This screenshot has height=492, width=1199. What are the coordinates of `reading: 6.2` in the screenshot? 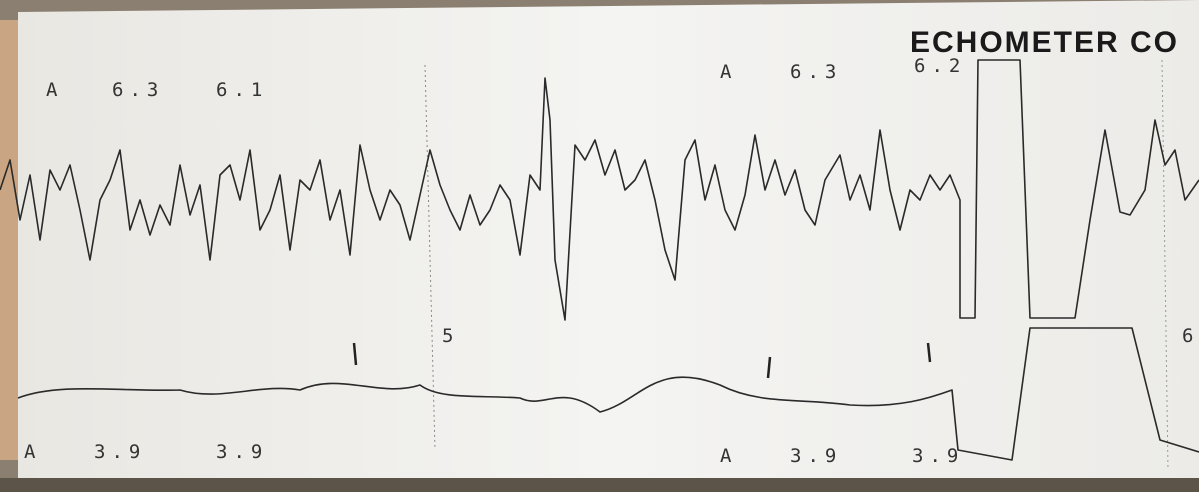 It's located at (940, 66).